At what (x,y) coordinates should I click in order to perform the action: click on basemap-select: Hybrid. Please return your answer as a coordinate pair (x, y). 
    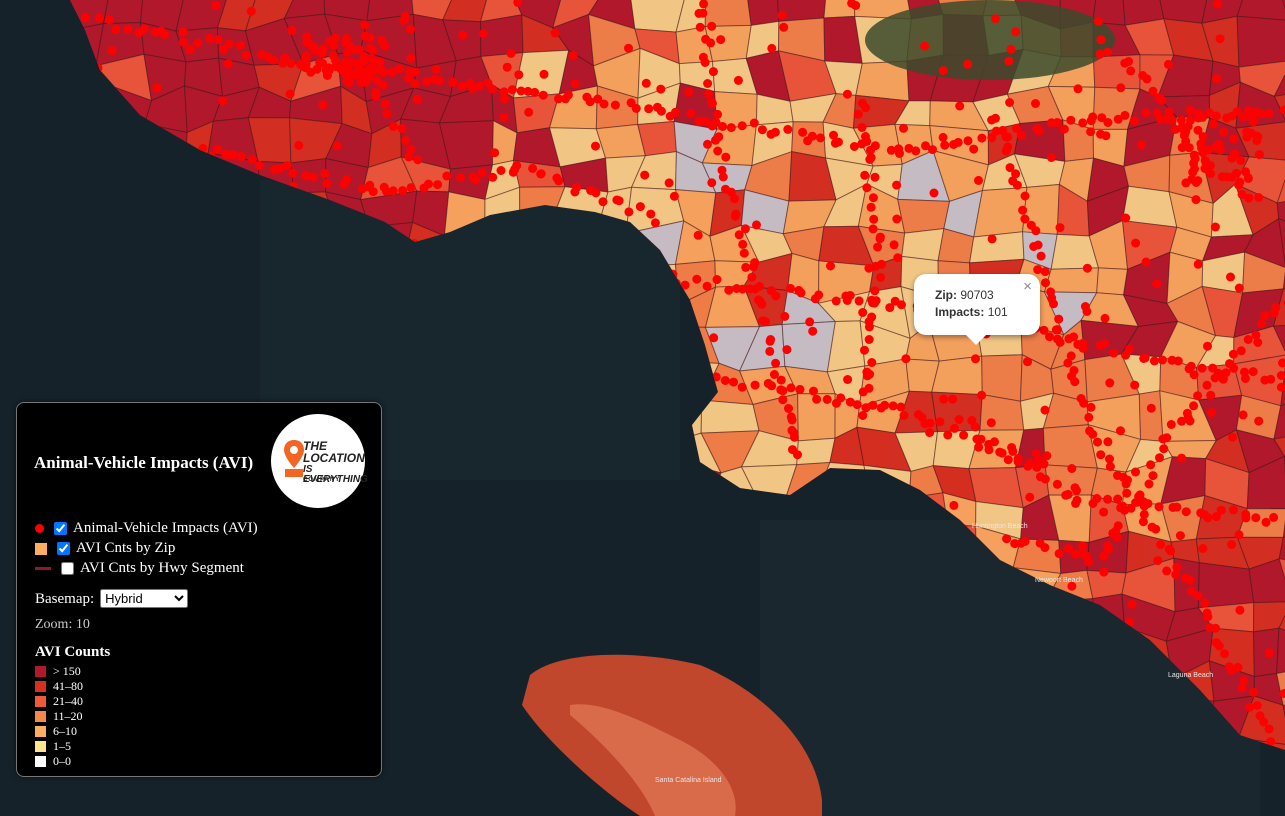
    Looking at the image, I should click on (144, 598).